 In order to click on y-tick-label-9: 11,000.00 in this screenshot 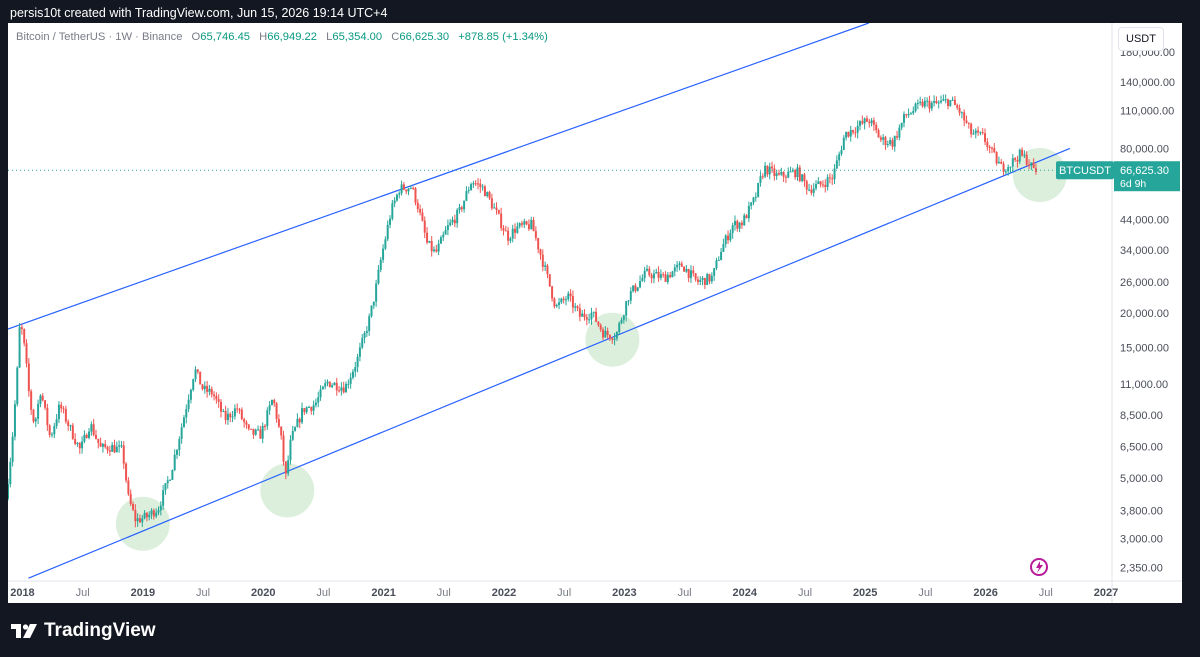, I will do `click(1144, 385)`.